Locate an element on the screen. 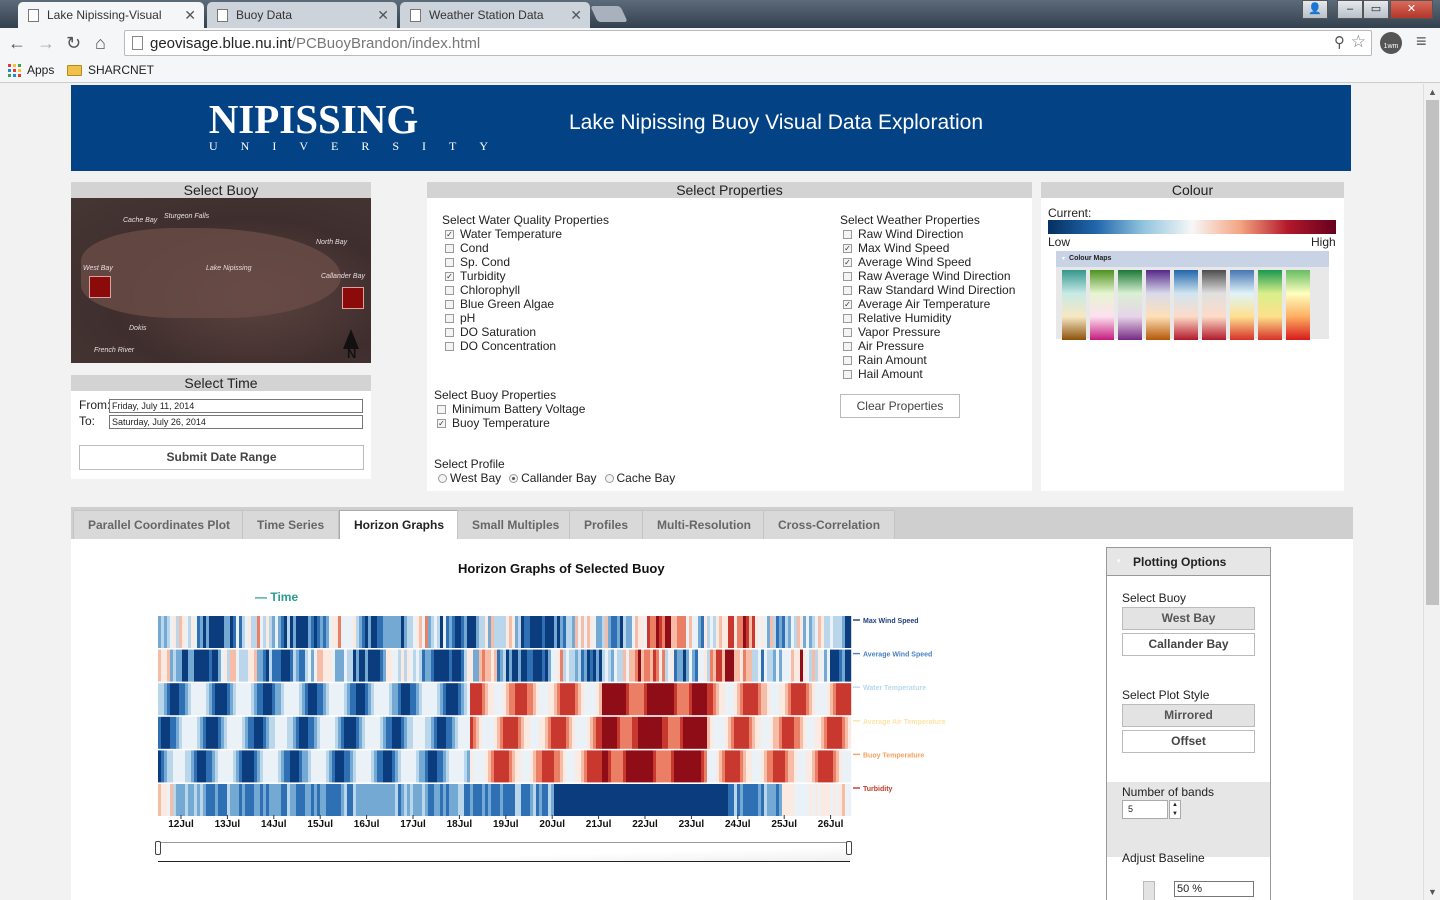 The width and height of the screenshot is (1440, 900). weather-option: Rain Amount is located at coordinates (929, 360).